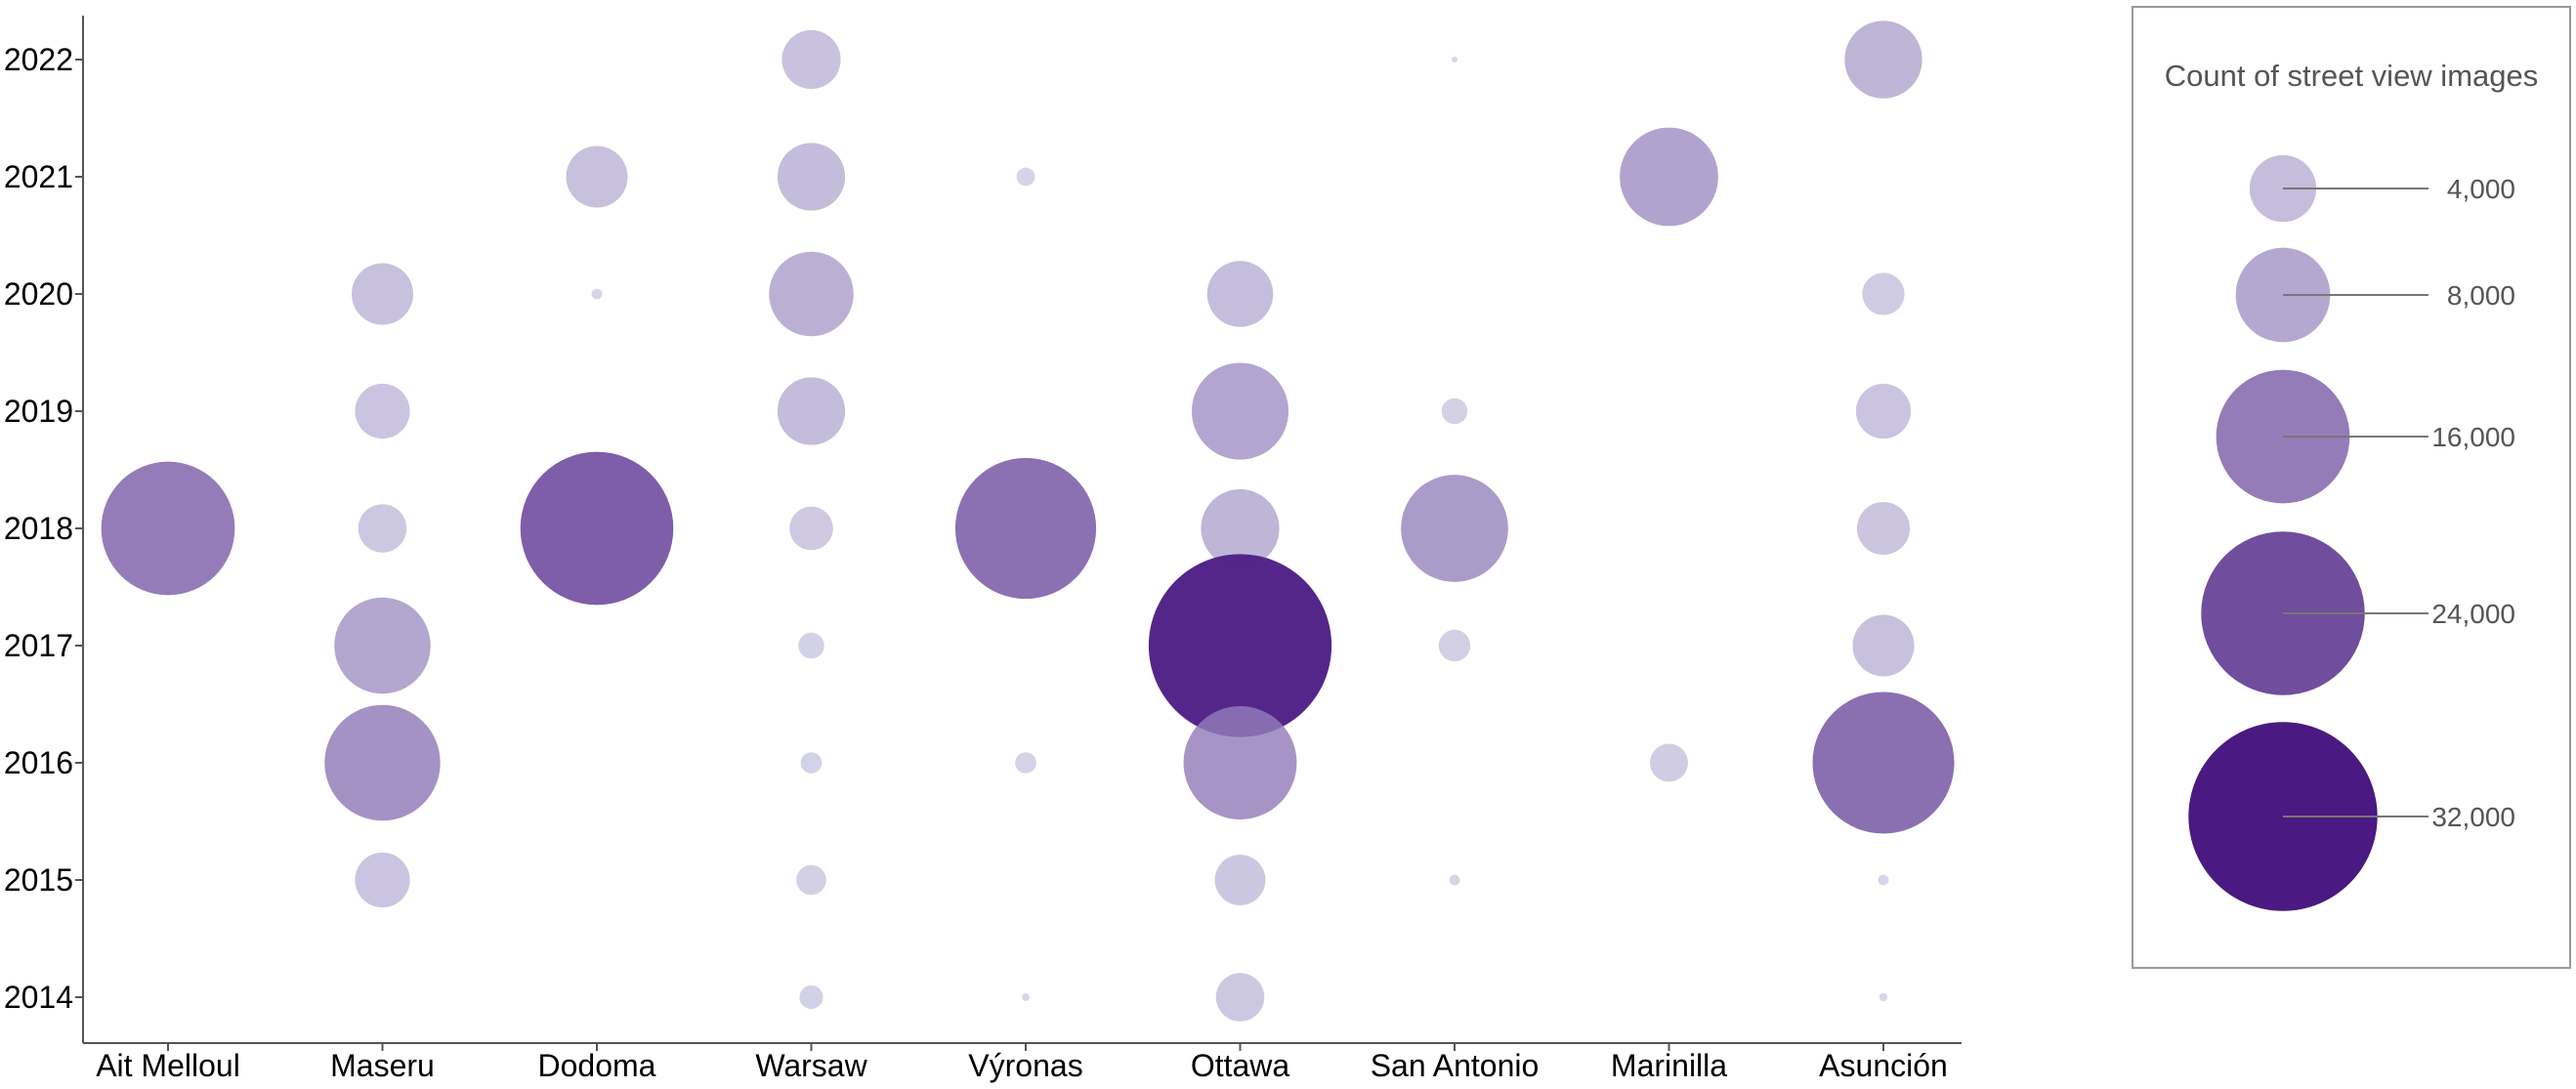 This screenshot has width=2576, height=1089. I want to click on legend-items: 4,000 8,000 16,000 24,000 32,000, so click(2351, 532).